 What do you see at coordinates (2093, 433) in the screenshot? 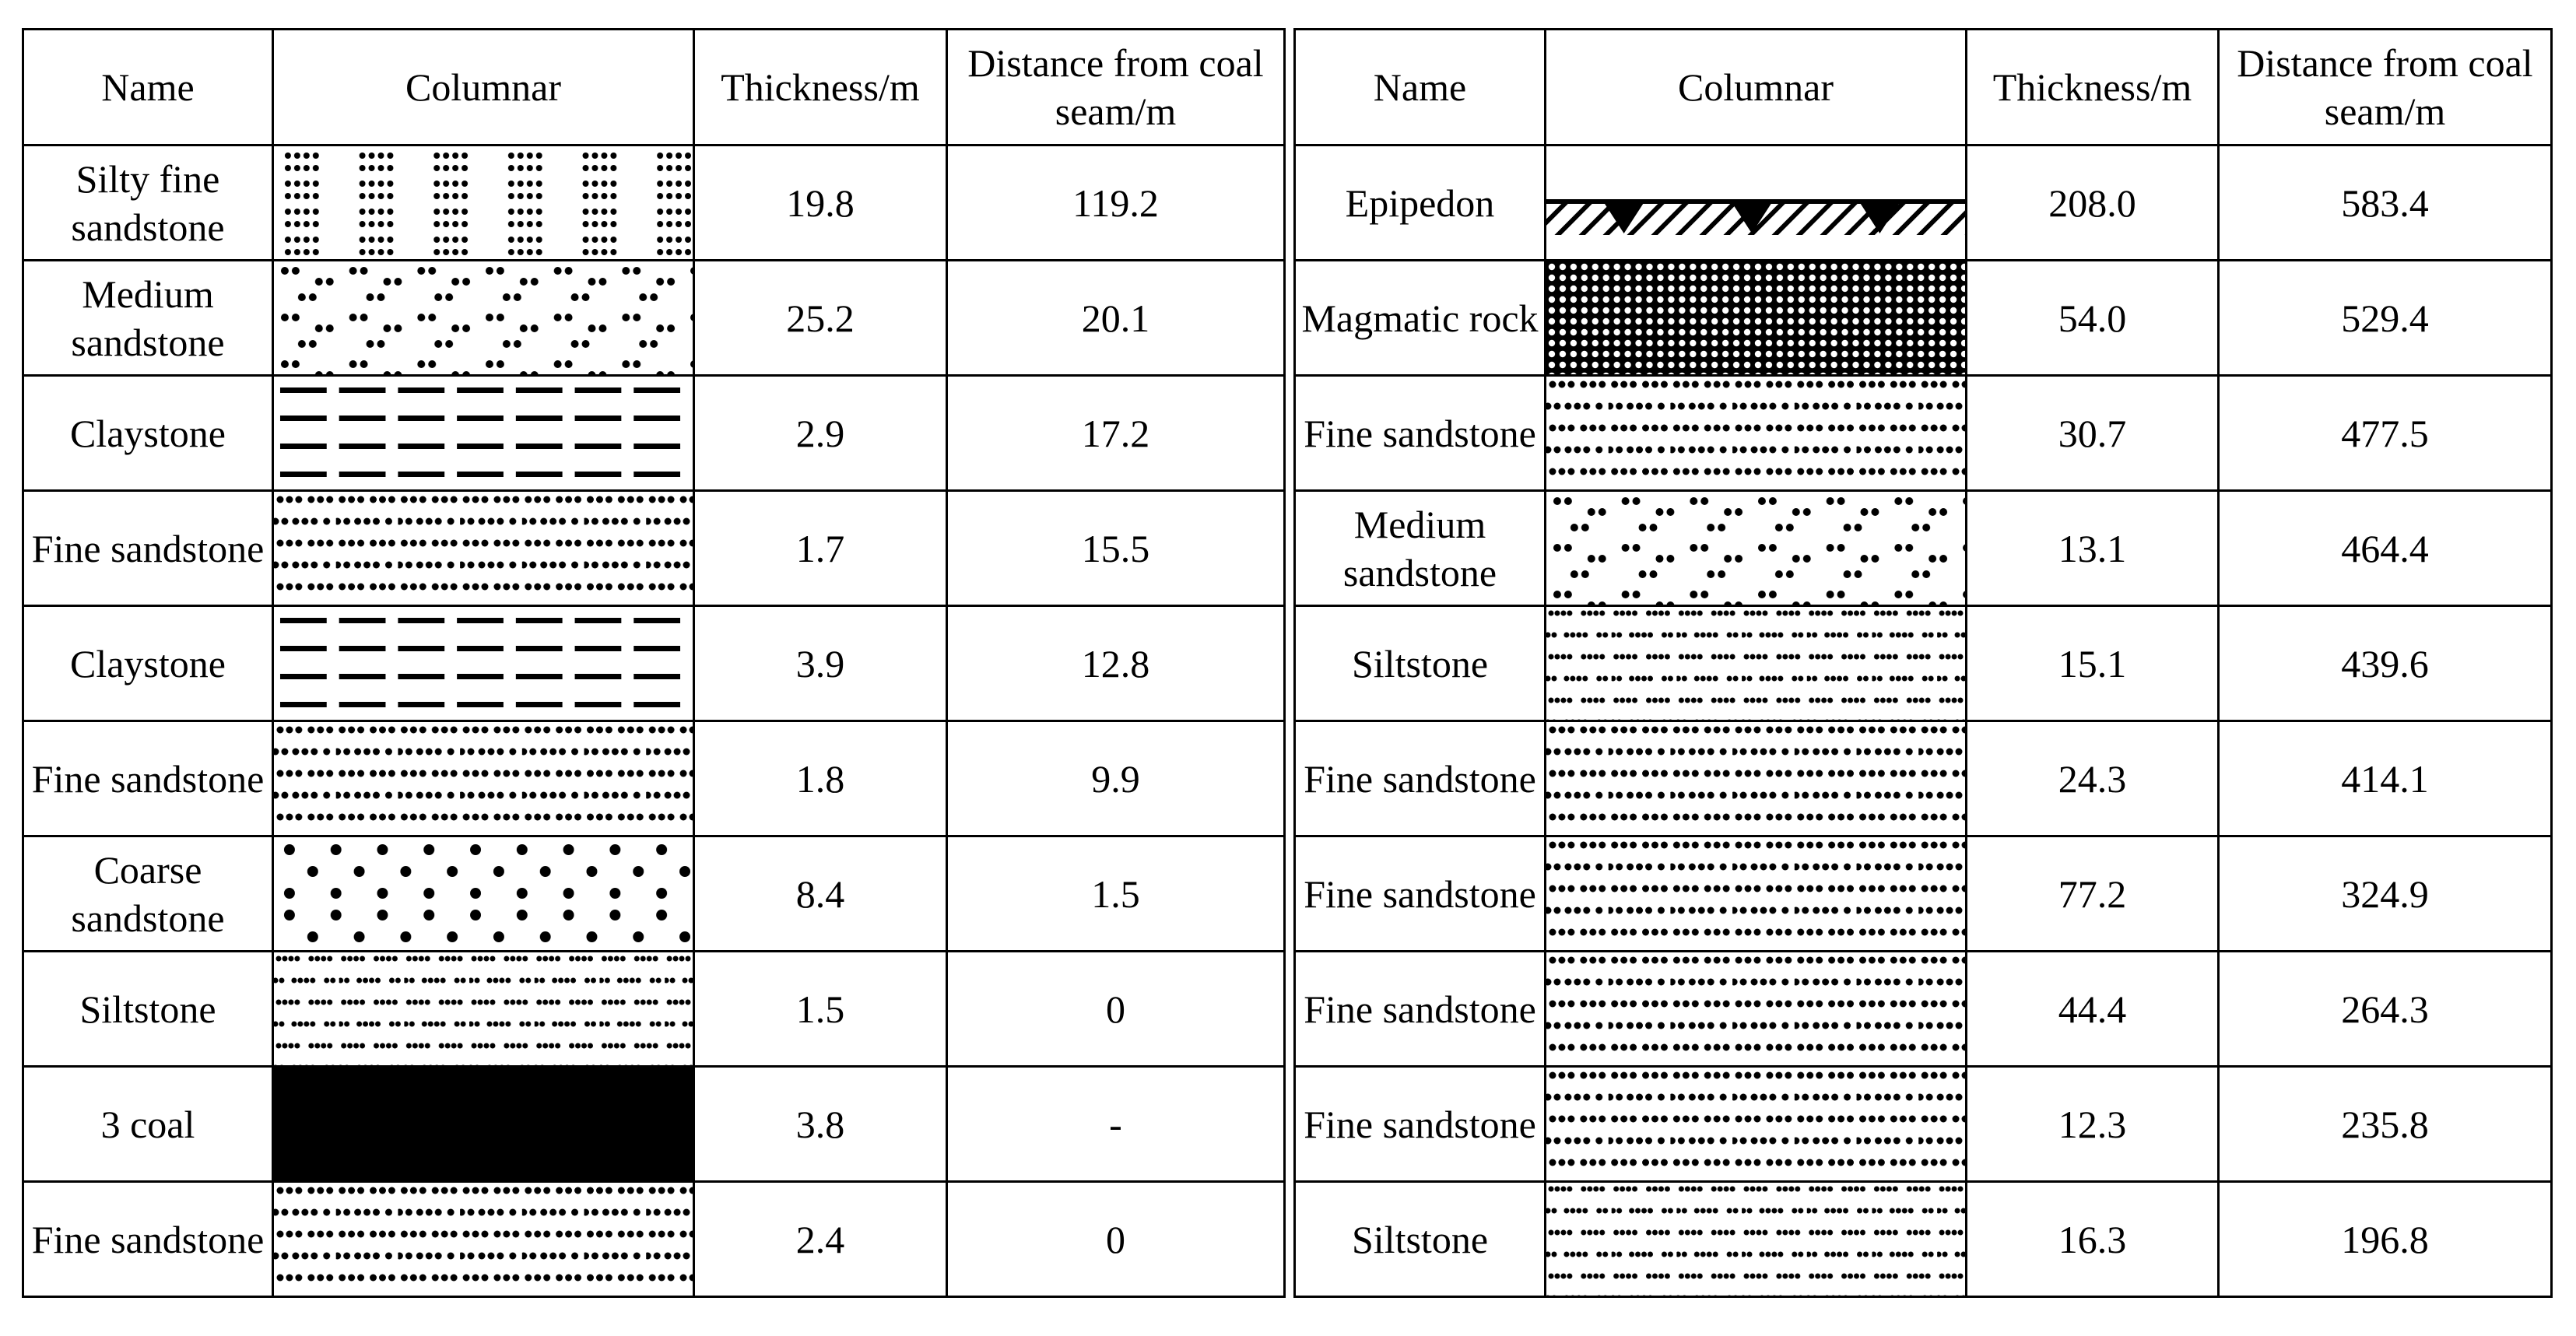
I see `thickness-cell: 30.7` at bounding box center [2093, 433].